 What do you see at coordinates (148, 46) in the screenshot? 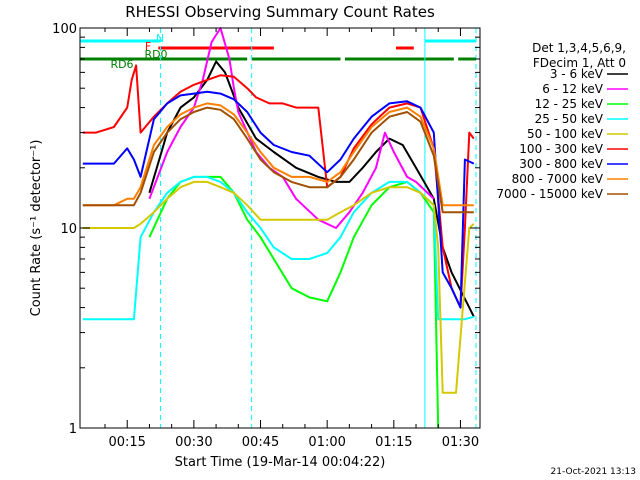
I see `state-bar-label-1: F` at bounding box center [148, 46].